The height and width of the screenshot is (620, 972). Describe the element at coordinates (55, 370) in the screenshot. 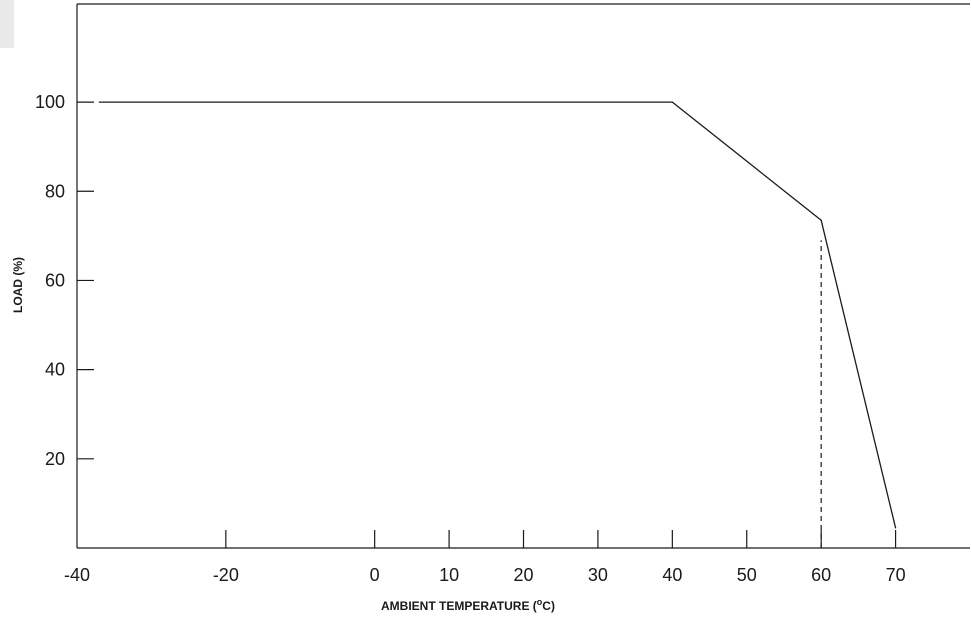

I see `y-tick-label: 40` at that location.